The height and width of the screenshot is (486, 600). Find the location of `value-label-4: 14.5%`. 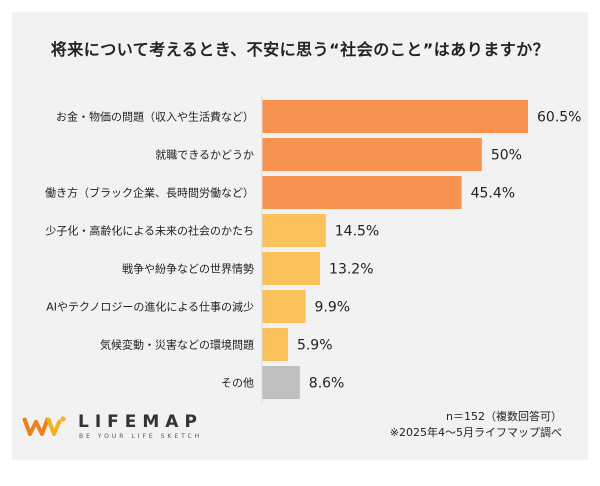

value-label-4: 14.5% is located at coordinates (357, 232).